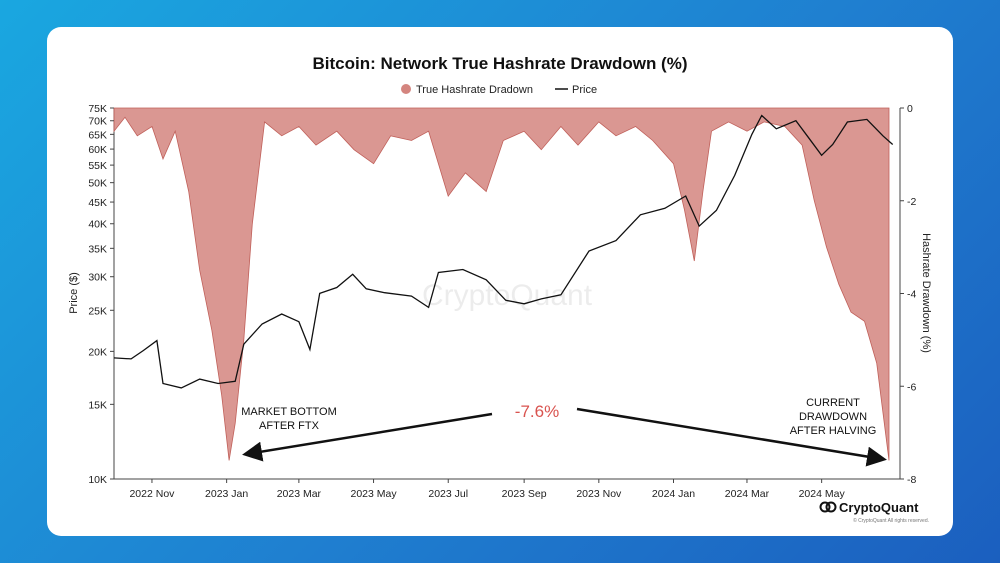 The width and height of the screenshot is (1000, 563). Describe the element at coordinates (911, 295) in the screenshot. I see `drawdown-tick-label: -4` at that location.